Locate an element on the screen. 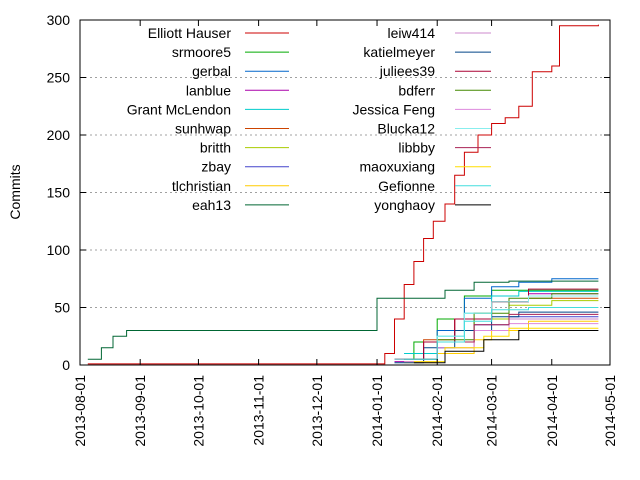 Image resolution: width=640 pixels, height=480 pixels. legend-label-18: Gefionne is located at coordinates (406, 186).